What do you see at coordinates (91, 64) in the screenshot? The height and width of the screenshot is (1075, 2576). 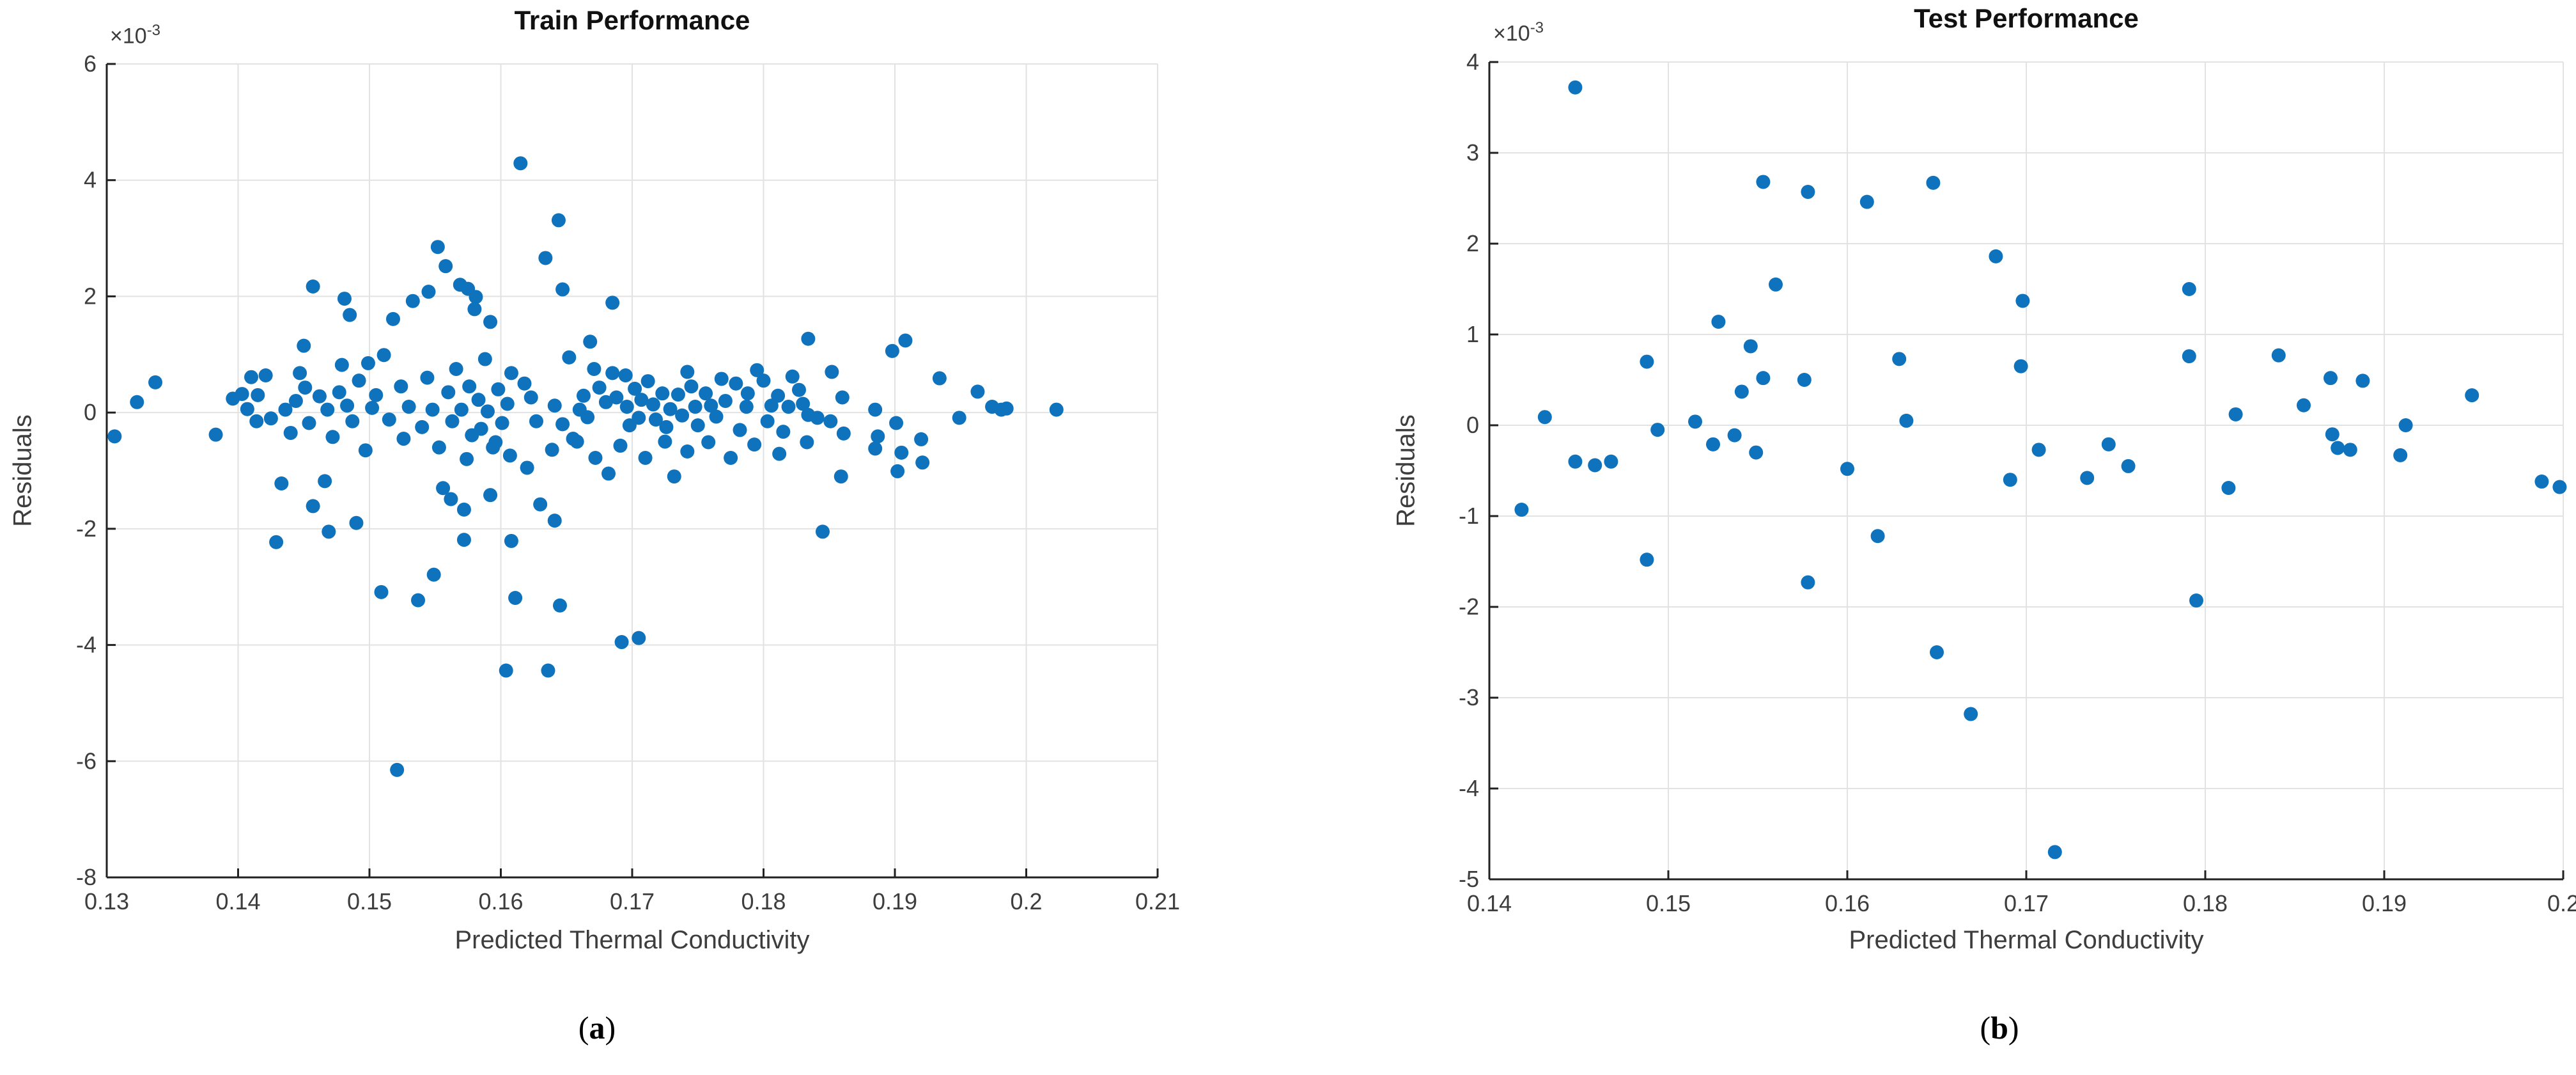 I see `y-tick-label: 6` at bounding box center [91, 64].